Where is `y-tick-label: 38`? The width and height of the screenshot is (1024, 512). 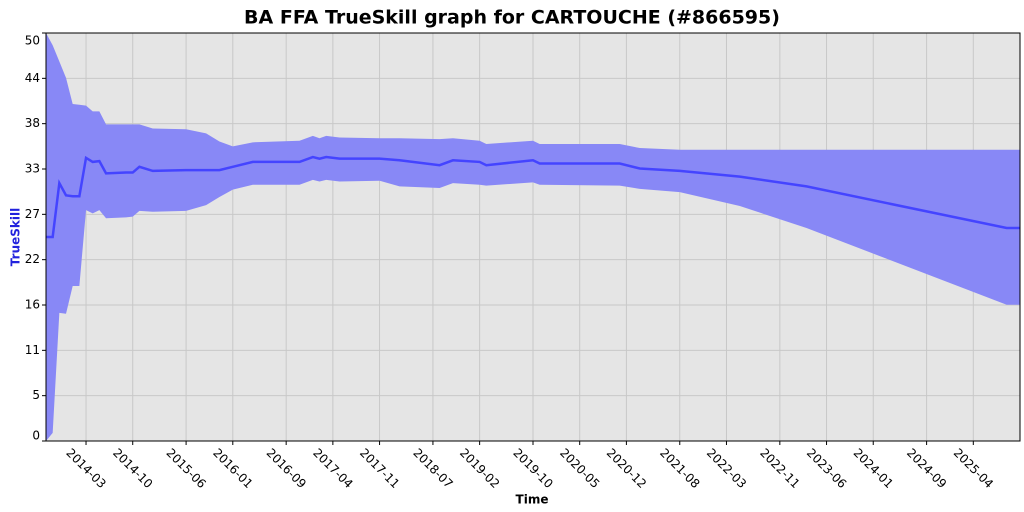 y-tick-label: 38 is located at coordinates (32, 123).